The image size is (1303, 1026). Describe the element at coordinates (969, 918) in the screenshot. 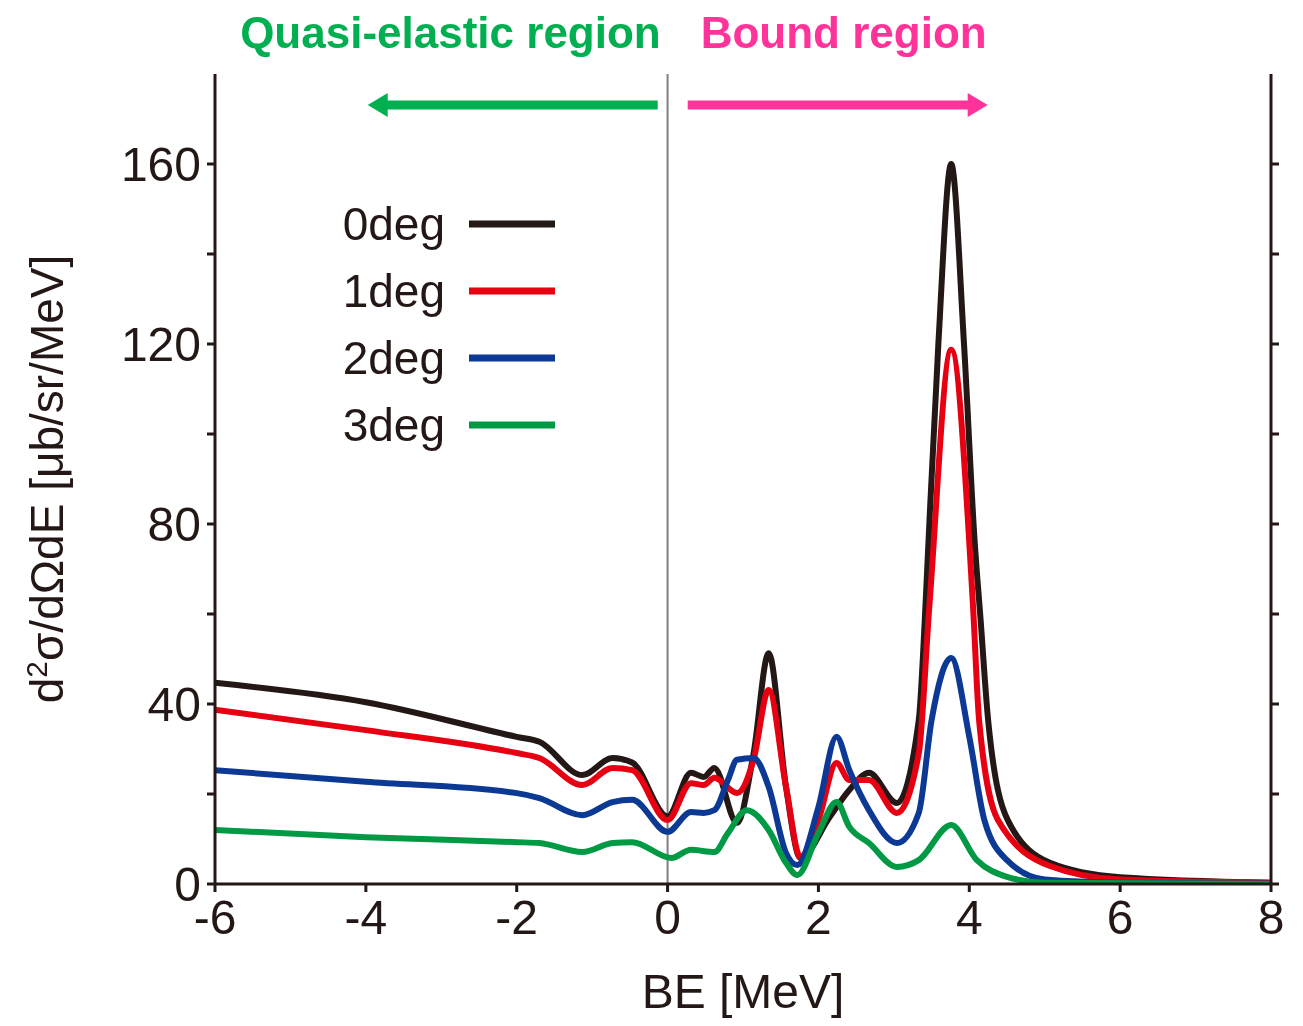

I see `x-tick-label: 4` at that location.